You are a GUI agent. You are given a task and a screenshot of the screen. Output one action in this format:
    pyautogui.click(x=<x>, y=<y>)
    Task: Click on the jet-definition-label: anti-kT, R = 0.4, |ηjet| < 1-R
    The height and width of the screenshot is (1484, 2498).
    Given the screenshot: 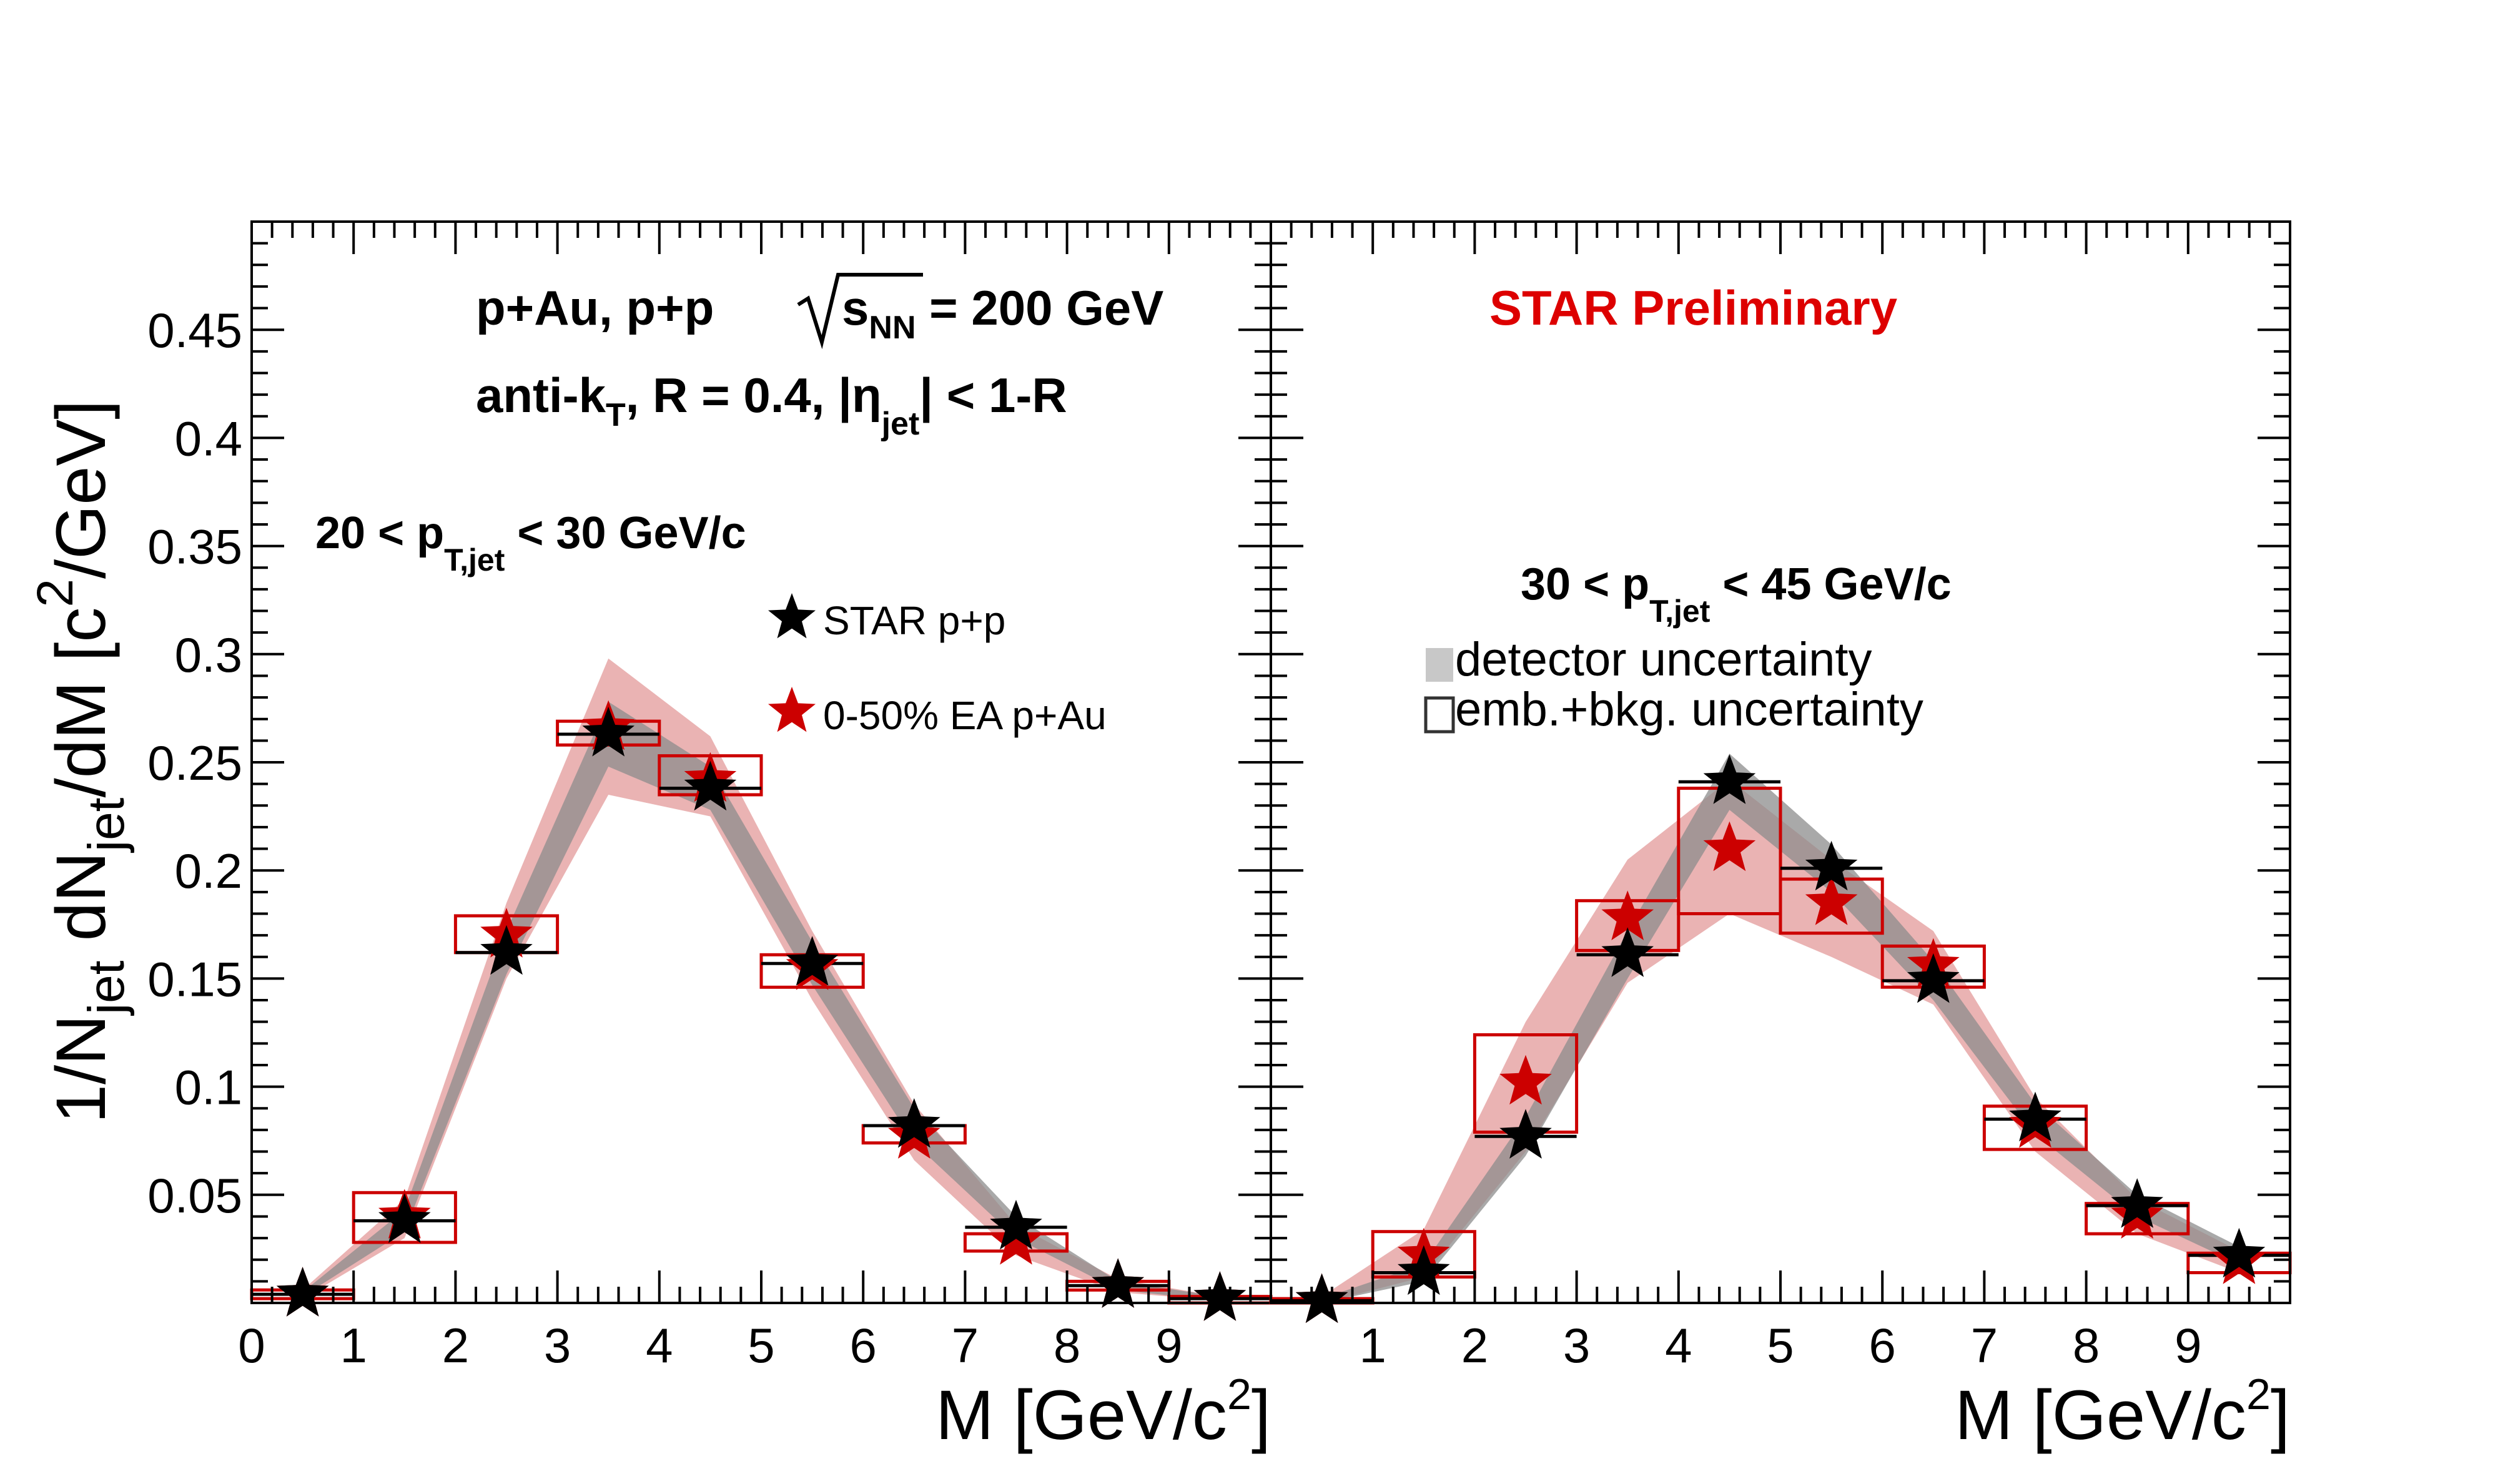 What is the action you would take?
    pyautogui.click(x=772, y=405)
    